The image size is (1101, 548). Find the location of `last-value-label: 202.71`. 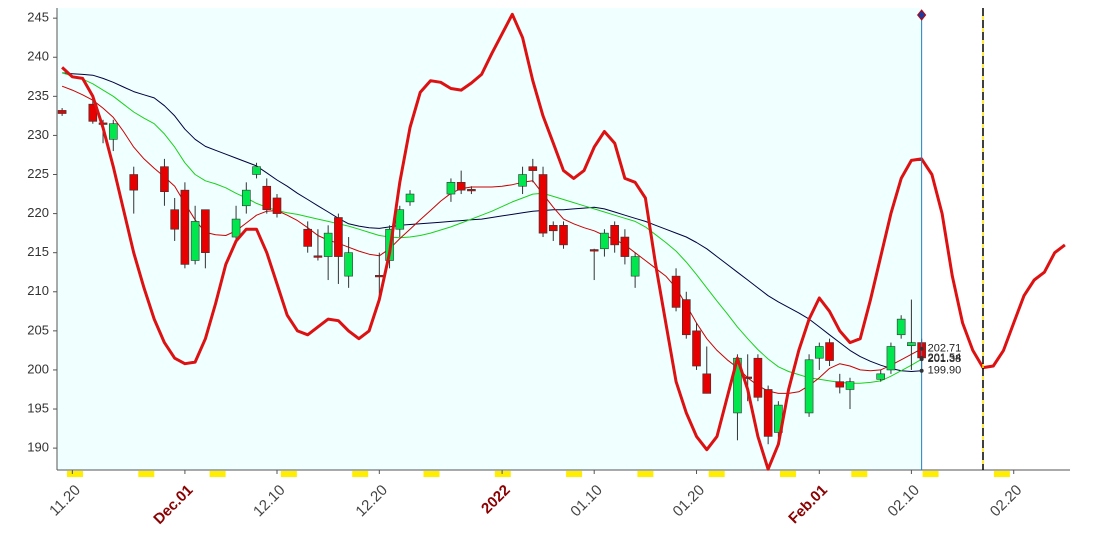

last-value-label: 202.71 is located at coordinates (945, 349).